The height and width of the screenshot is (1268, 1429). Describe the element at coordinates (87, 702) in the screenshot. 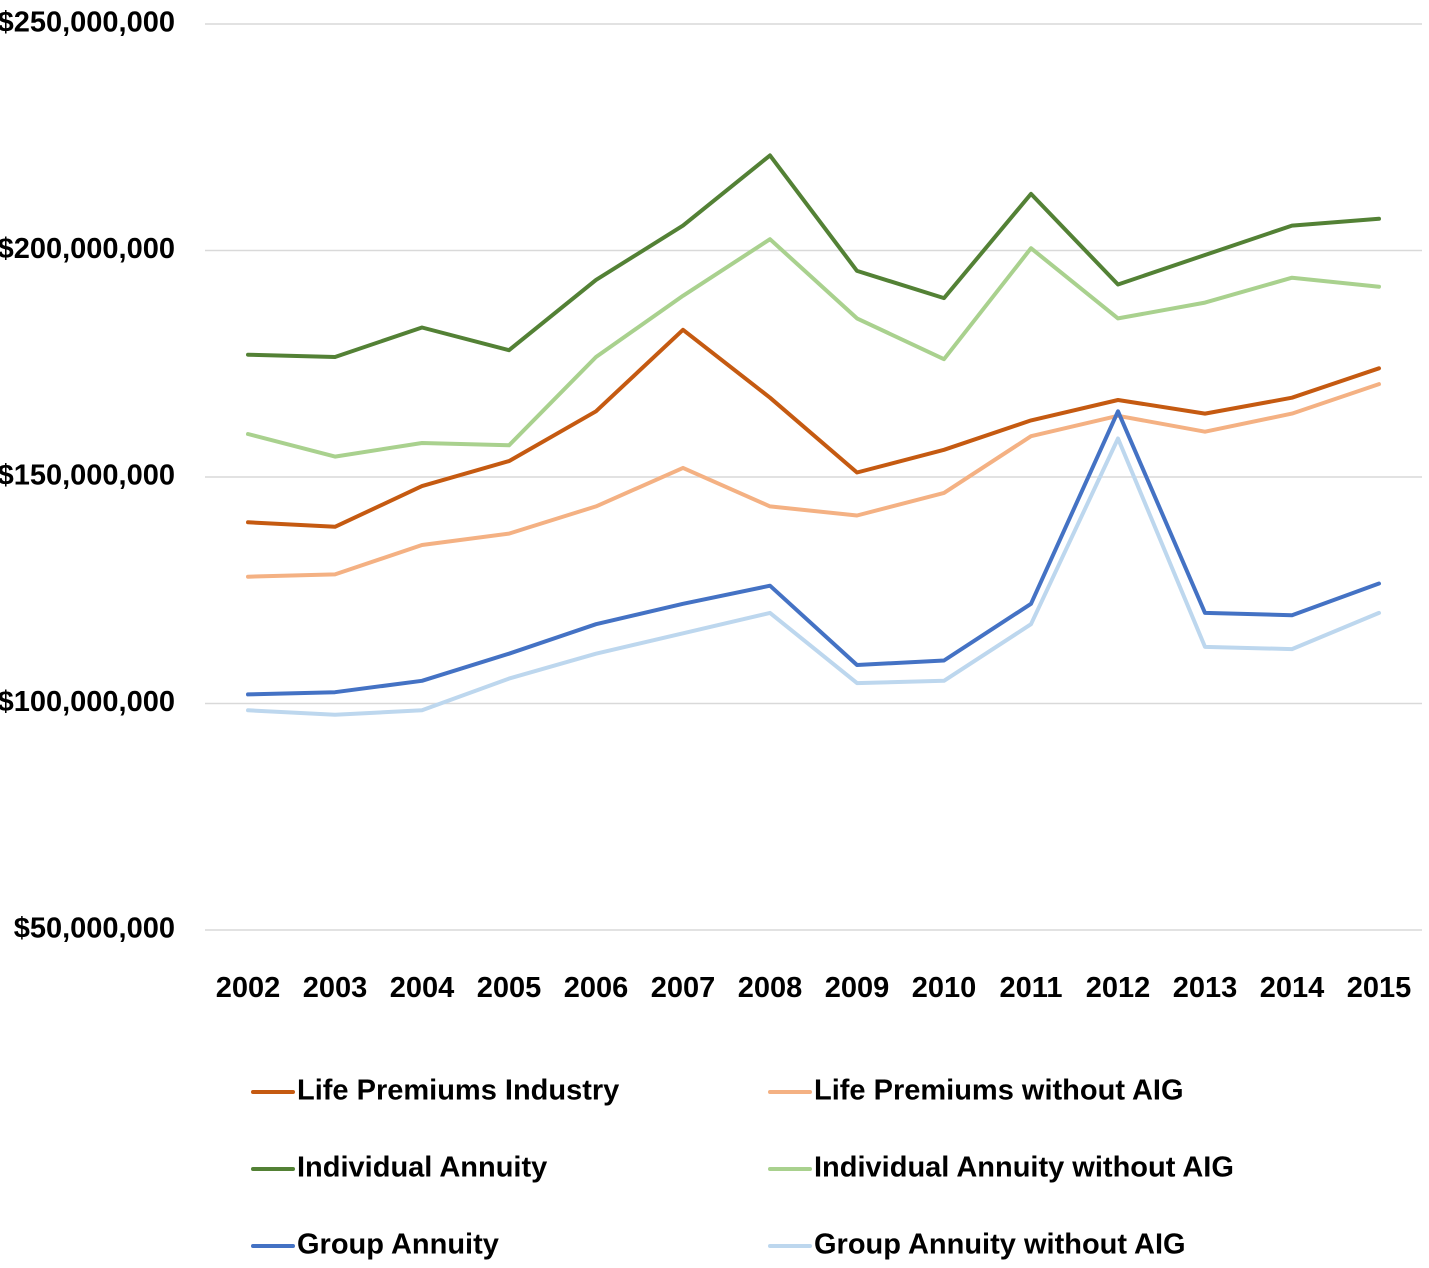

I see `y-tick-label: $100,000,000` at that location.